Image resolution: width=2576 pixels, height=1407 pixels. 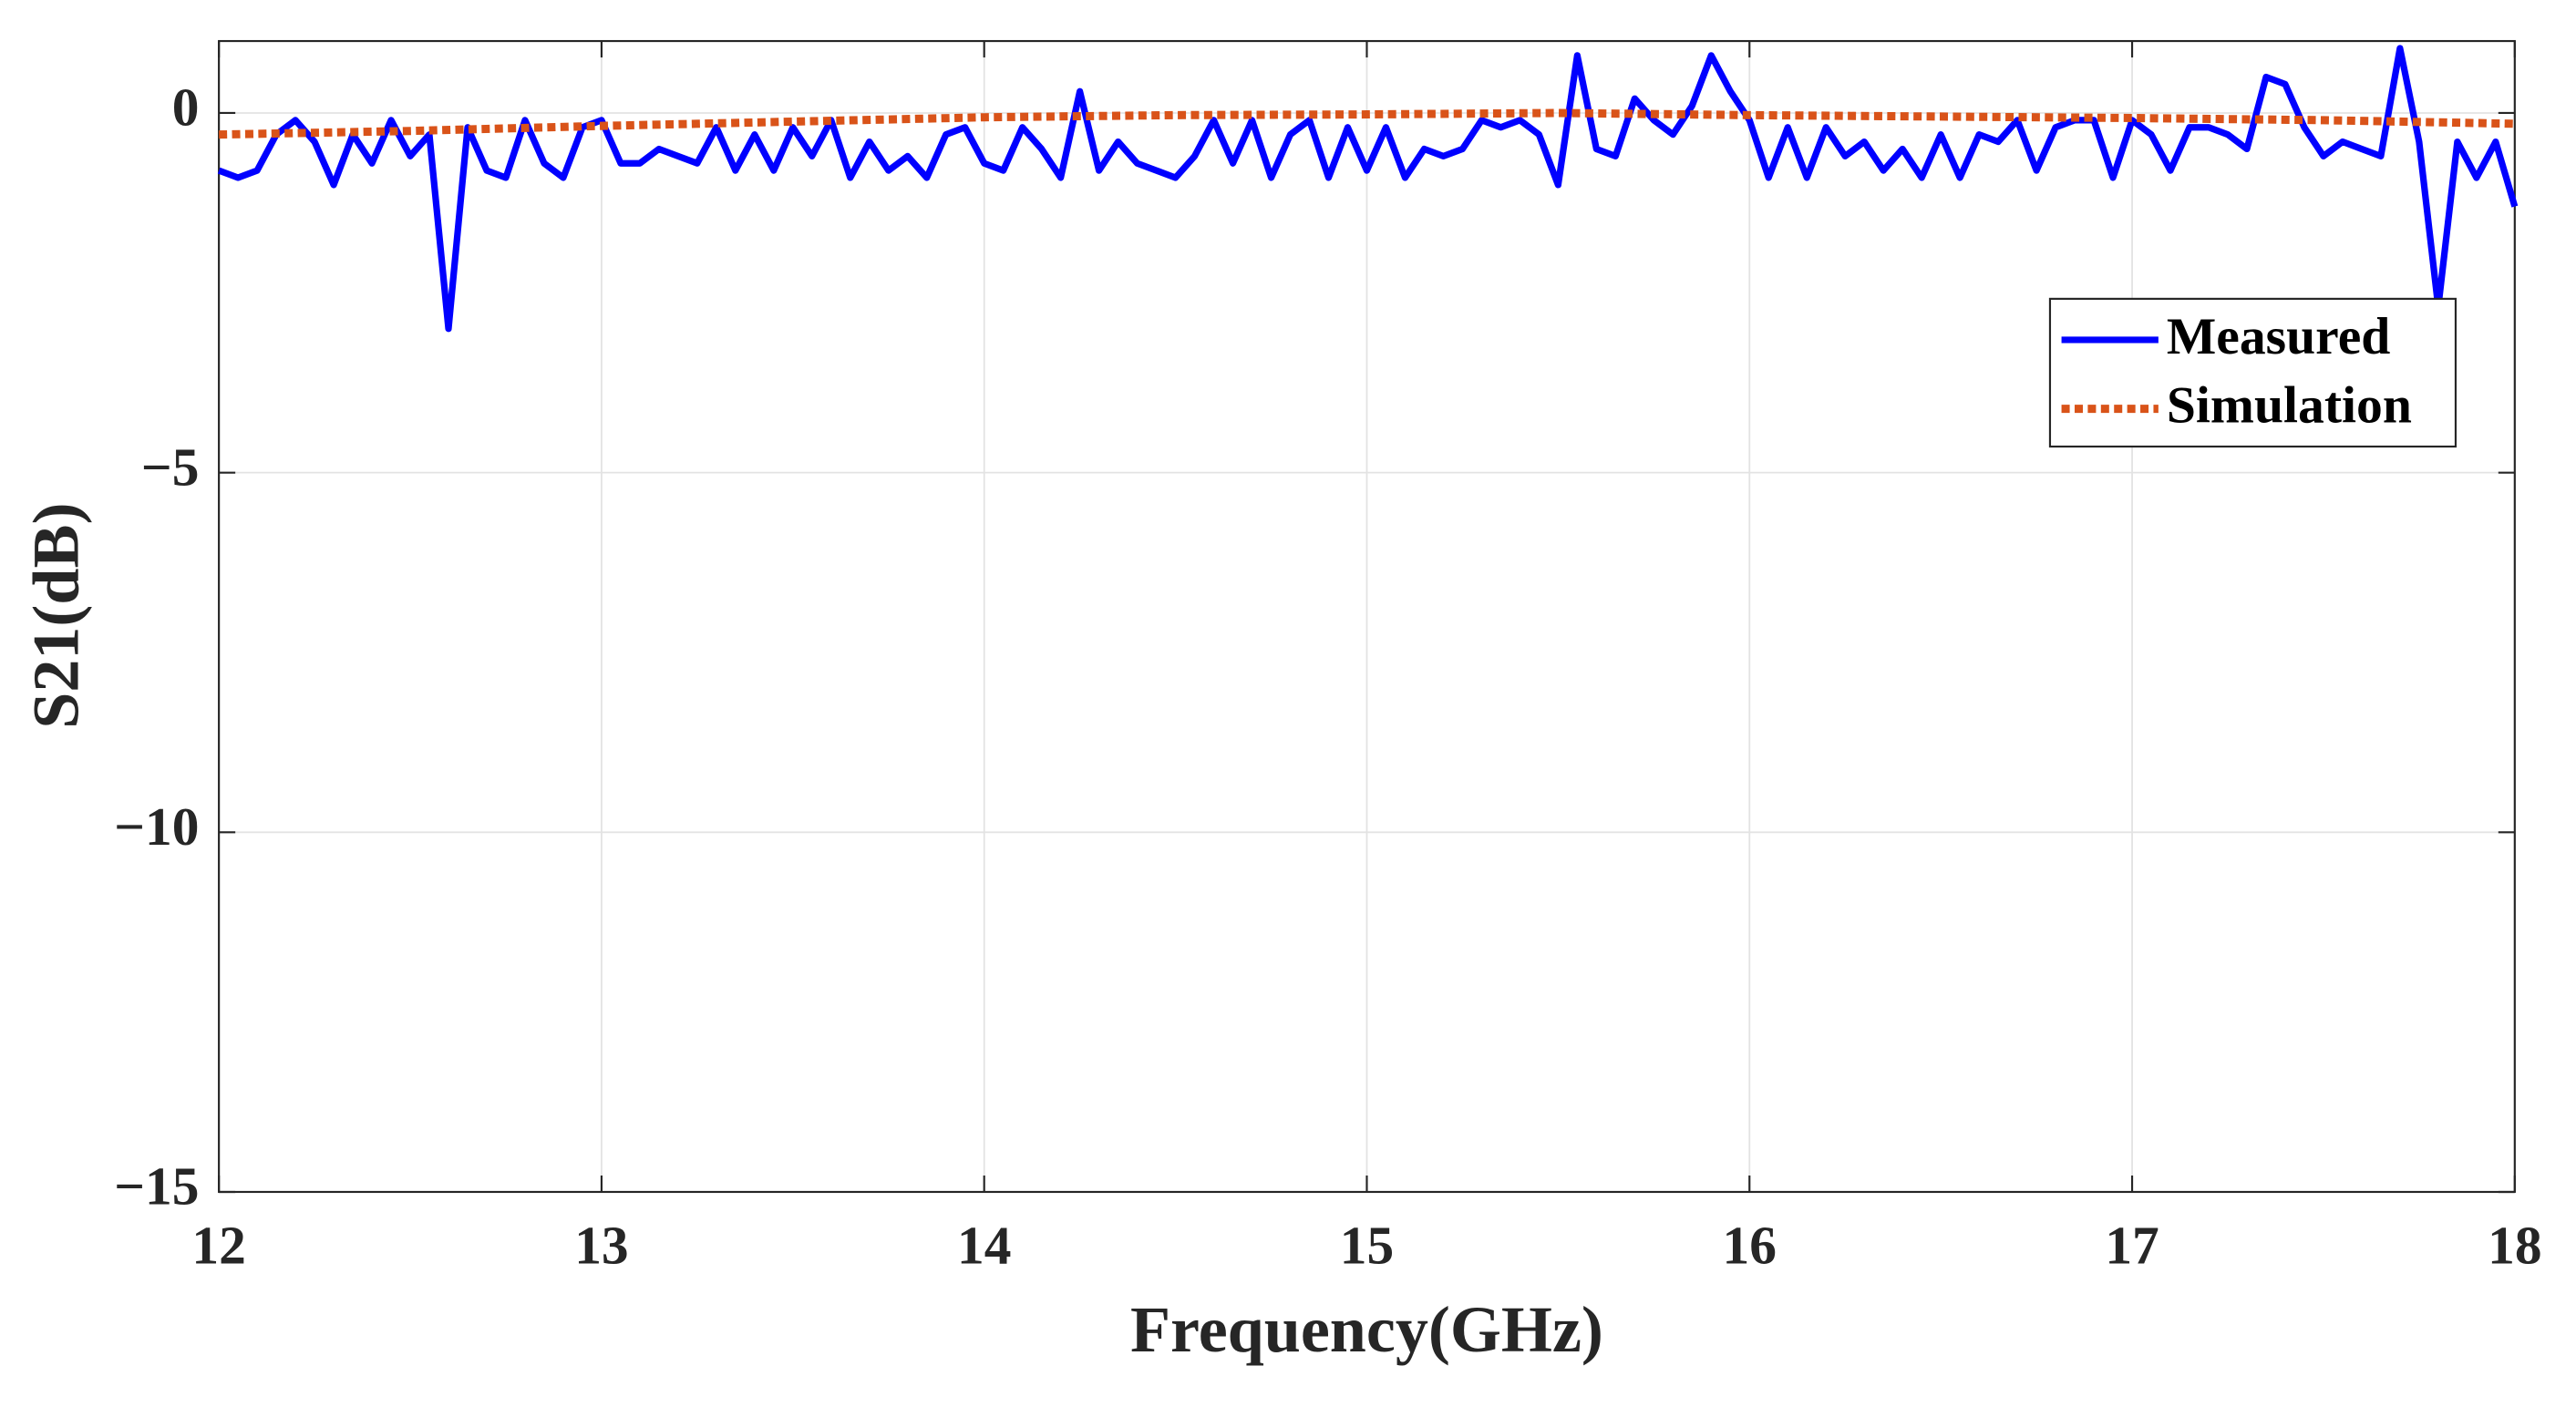 What do you see at coordinates (2278, 336) in the screenshot?
I see `legend-label: Measured` at bounding box center [2278, 336].